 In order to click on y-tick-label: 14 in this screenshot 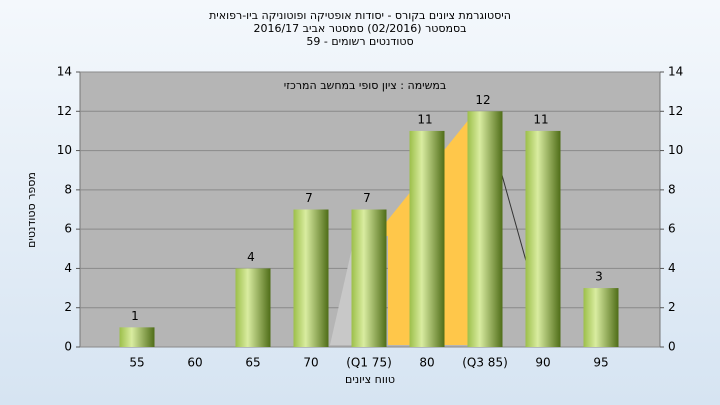, I will do `click(64, 72)`.